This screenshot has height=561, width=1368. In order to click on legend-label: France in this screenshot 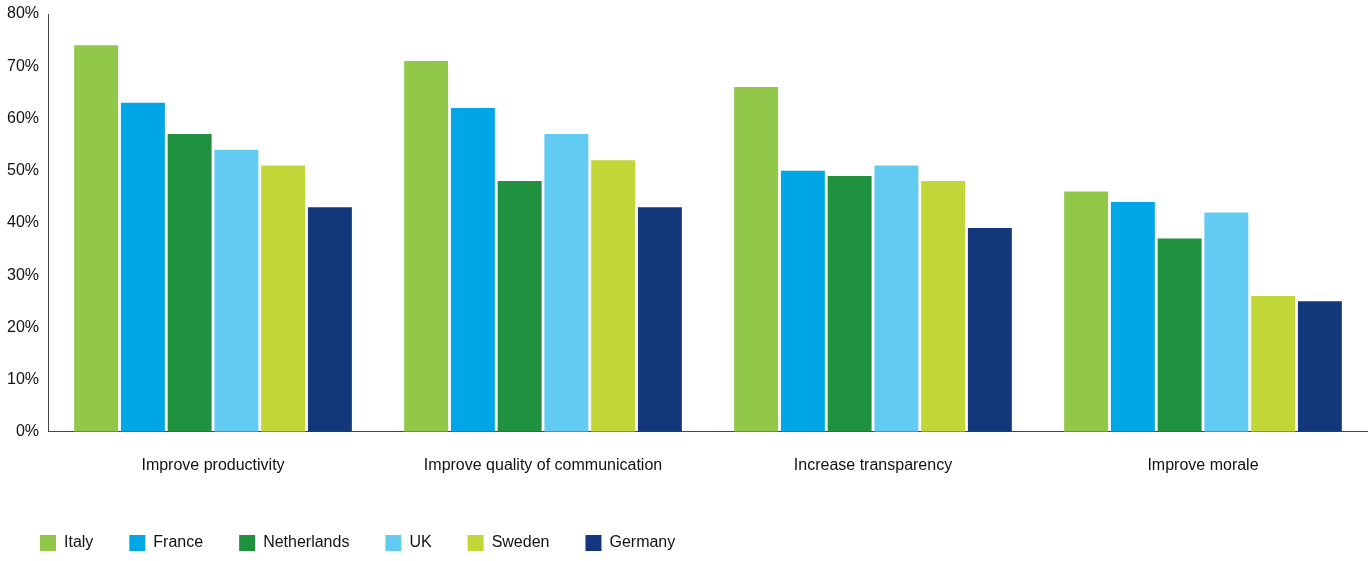, I will do `click(178, 542)`.